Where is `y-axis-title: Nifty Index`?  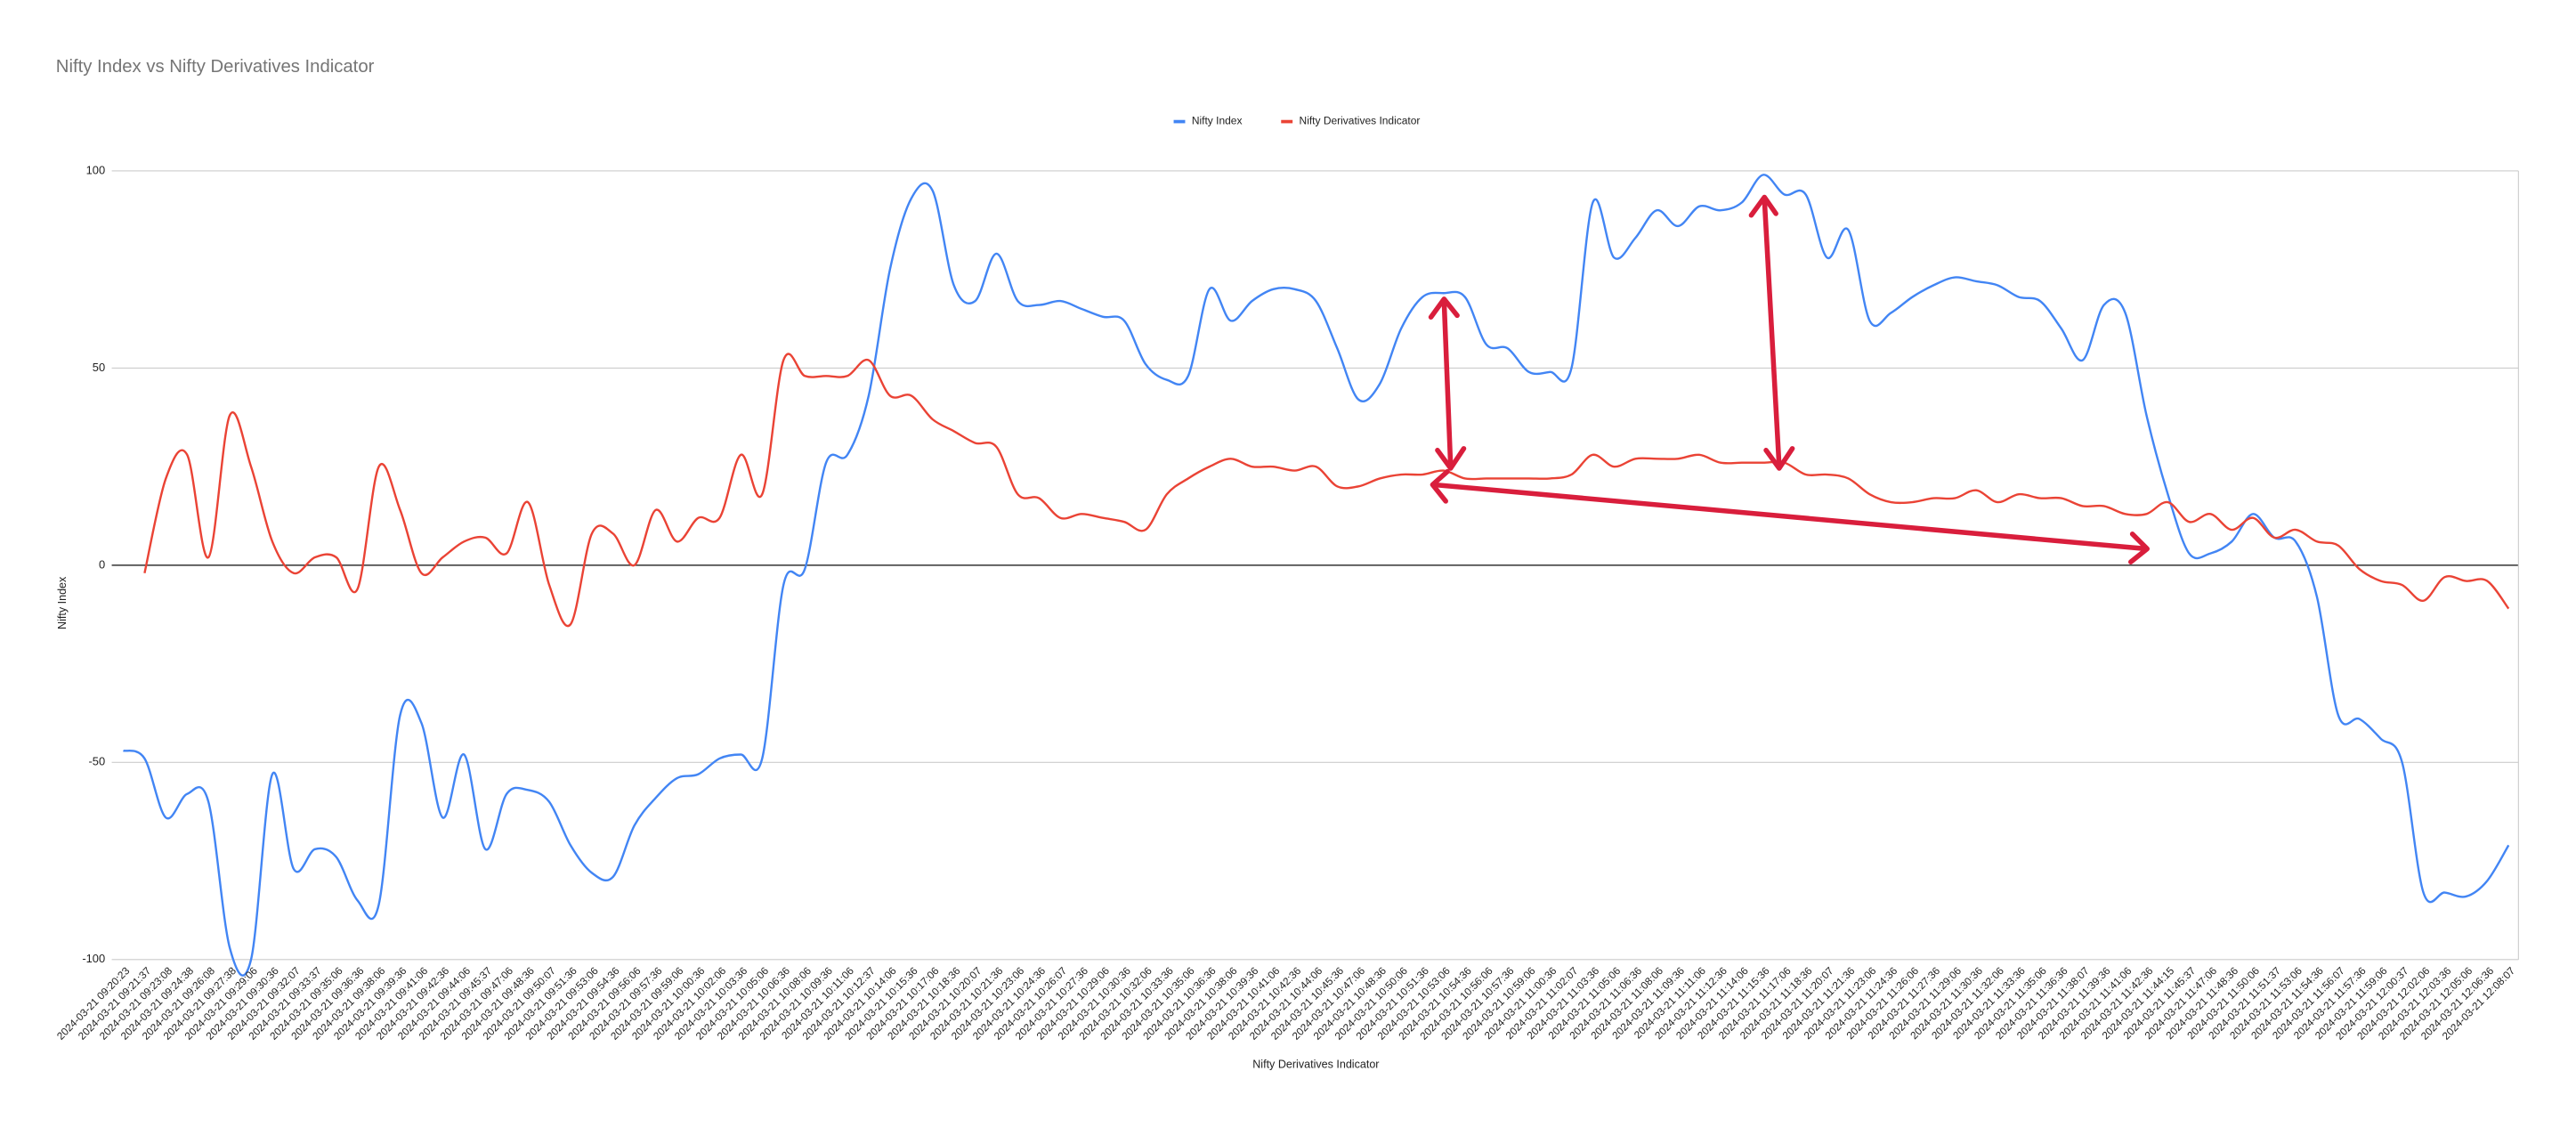 y-axis-title: Nifty Index is located at coordinates (63, 602).